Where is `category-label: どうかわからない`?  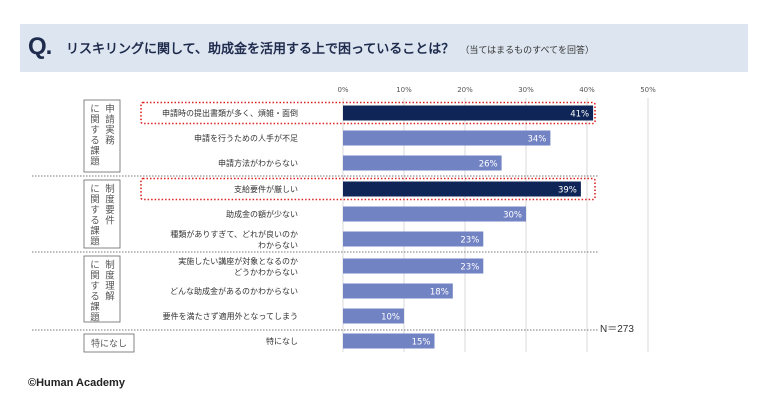 category-label: どうかわからない is located at coordinates (266, 272).